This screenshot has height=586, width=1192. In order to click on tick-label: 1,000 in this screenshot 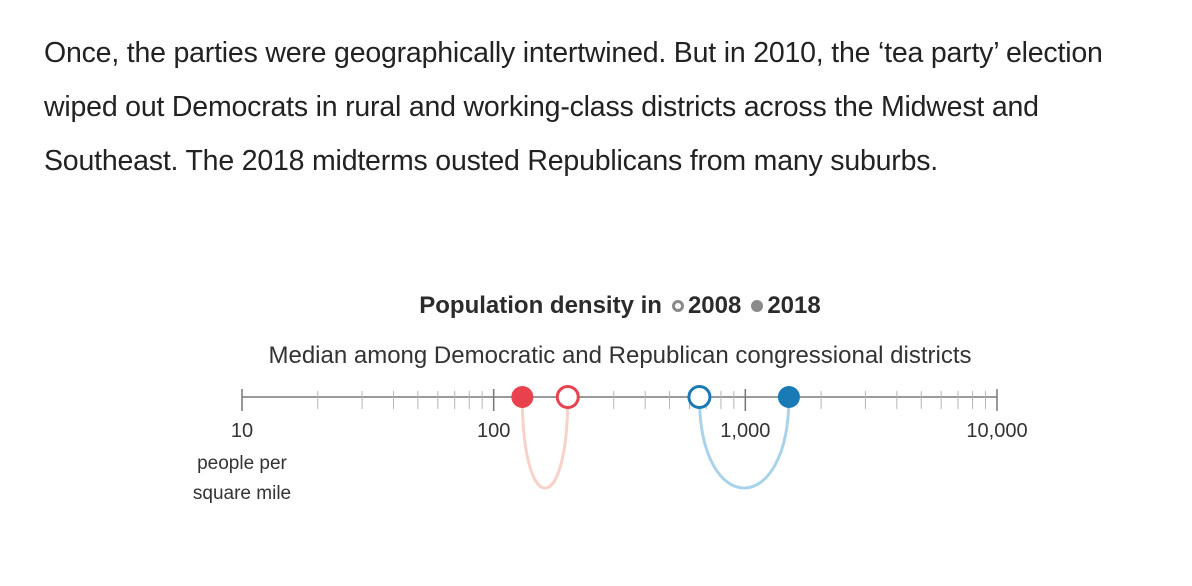, I will do `click(745, 431)`.